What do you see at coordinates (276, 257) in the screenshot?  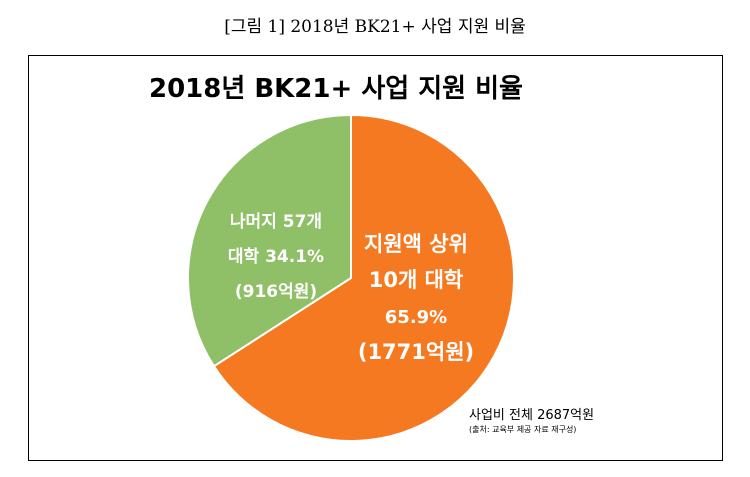 I see `slice-2-label-line-2: 대학 34.1%` at bounding box center [276, 257].